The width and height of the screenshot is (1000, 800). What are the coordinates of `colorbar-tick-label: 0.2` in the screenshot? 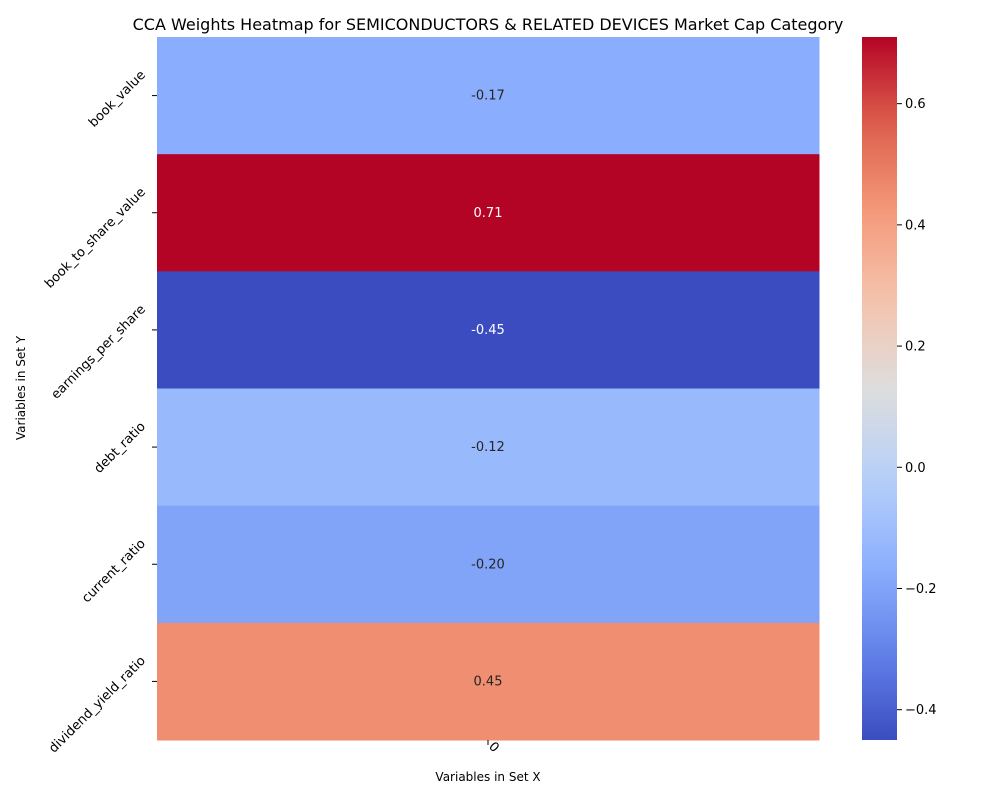 It's located at (915, 347).